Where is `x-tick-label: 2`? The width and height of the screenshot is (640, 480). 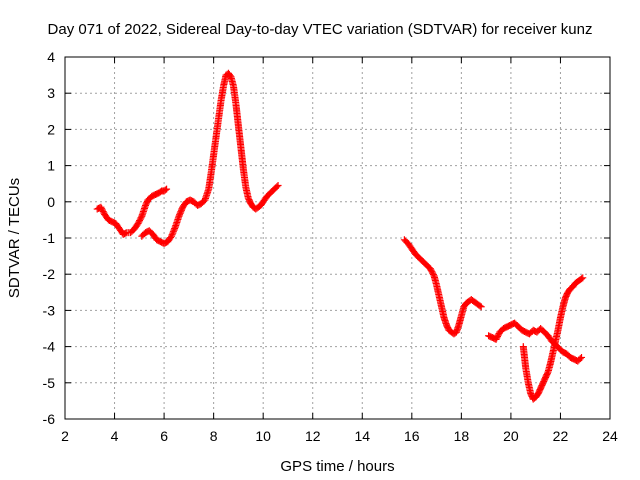 x-tick-label: 2 is located at coordinates (65, 436).